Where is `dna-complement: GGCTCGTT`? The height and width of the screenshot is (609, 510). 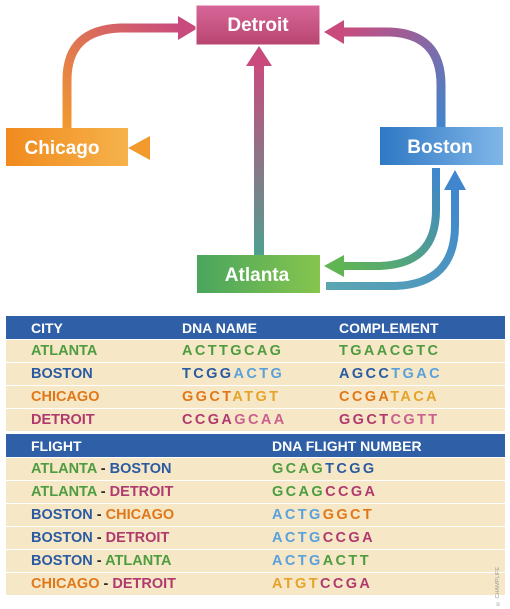
dna-complement: GGCTCGTT is located at coordinates (389, 420).